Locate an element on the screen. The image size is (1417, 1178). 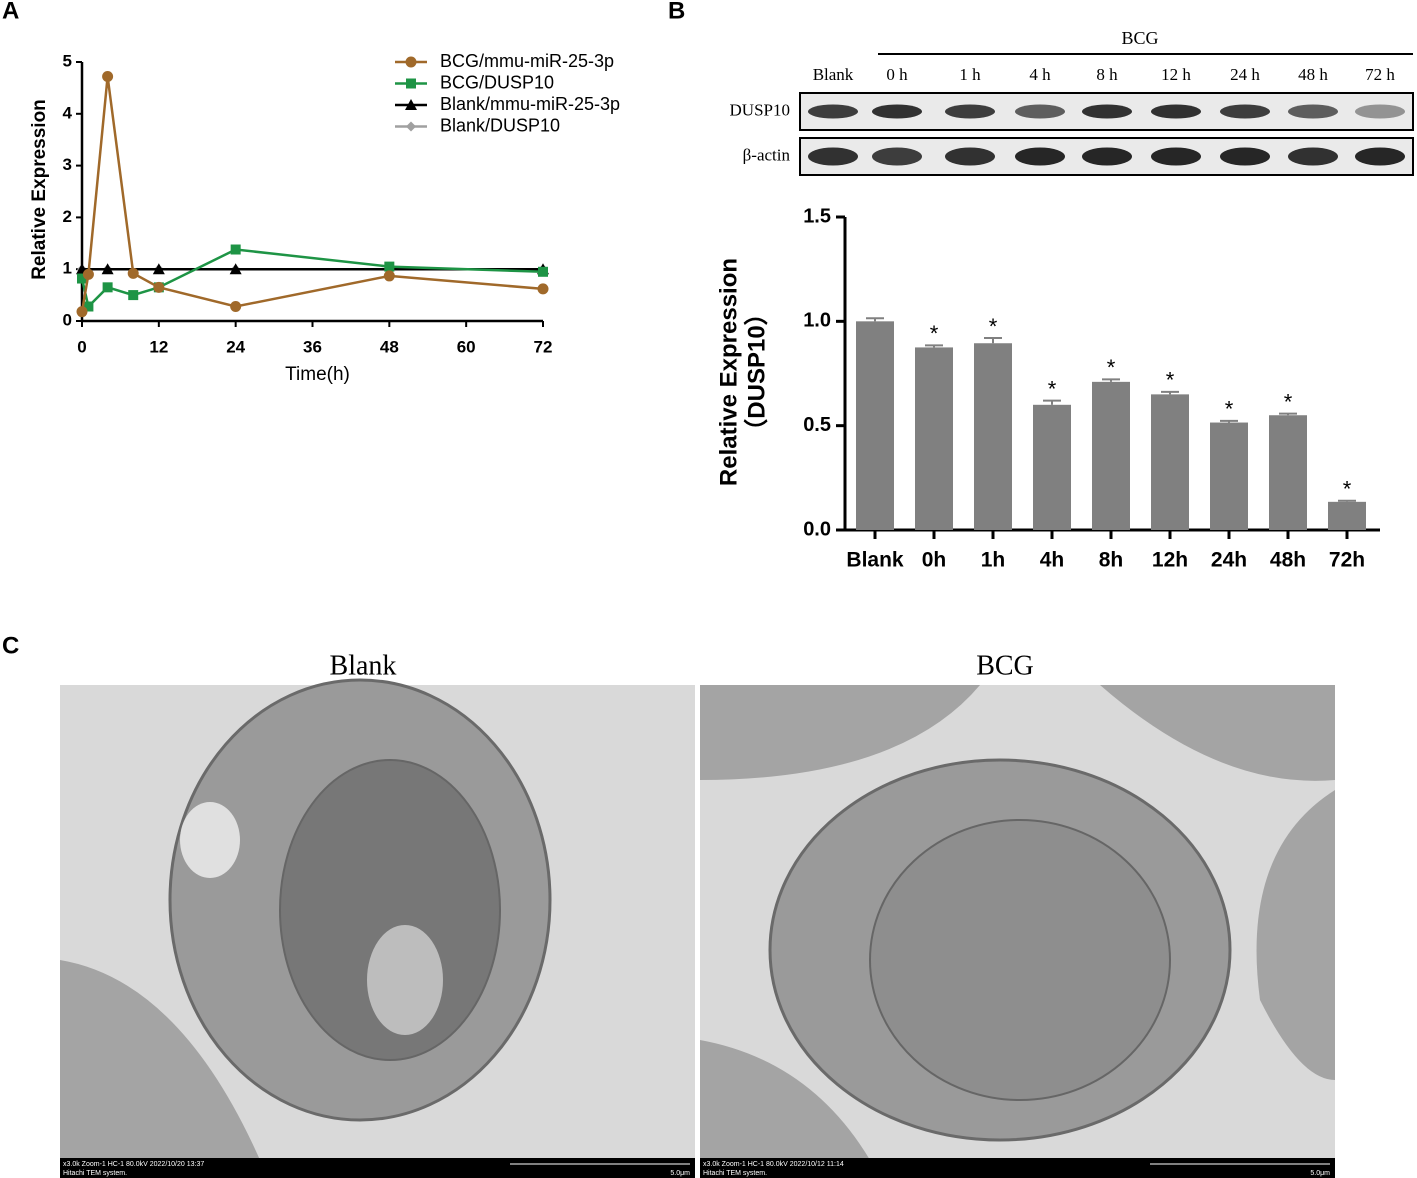
x-tick-label: 24 is located at coordinates (235, 346).